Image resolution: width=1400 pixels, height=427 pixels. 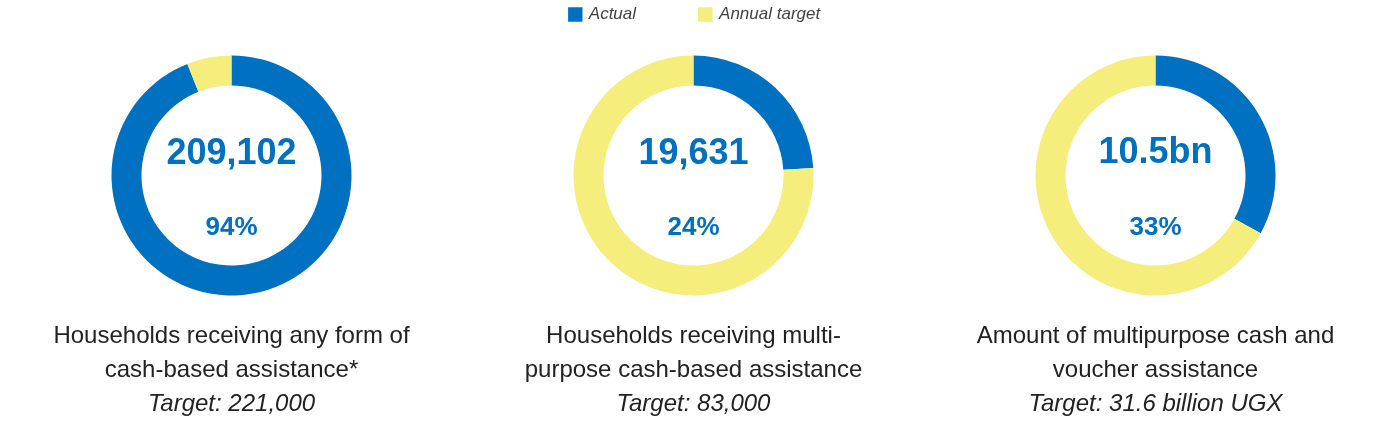 I want to click on legend-label: Actual, so click(x=612, y=14).